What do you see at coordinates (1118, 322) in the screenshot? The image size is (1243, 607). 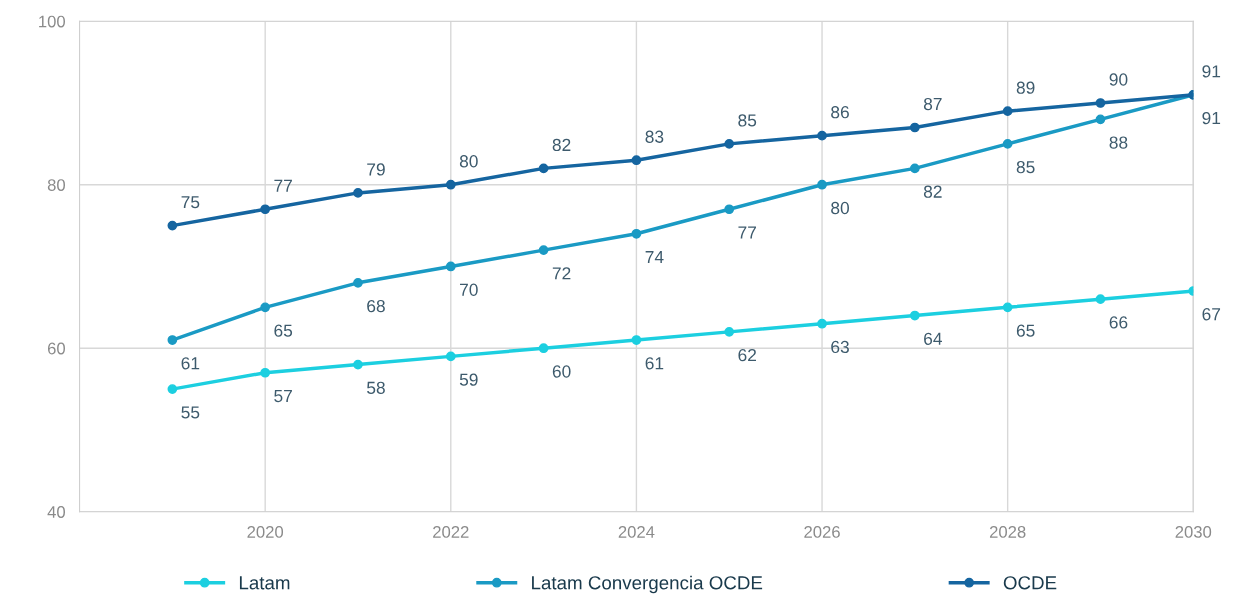 I see `data-label: 66` at bounding box center [1118, 322].